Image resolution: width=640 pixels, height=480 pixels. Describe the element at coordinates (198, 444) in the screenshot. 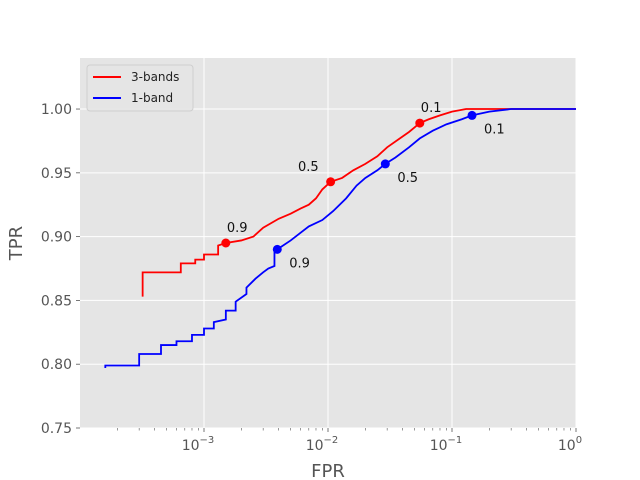

I see `x-tick-label: 10⁻³` at that location.